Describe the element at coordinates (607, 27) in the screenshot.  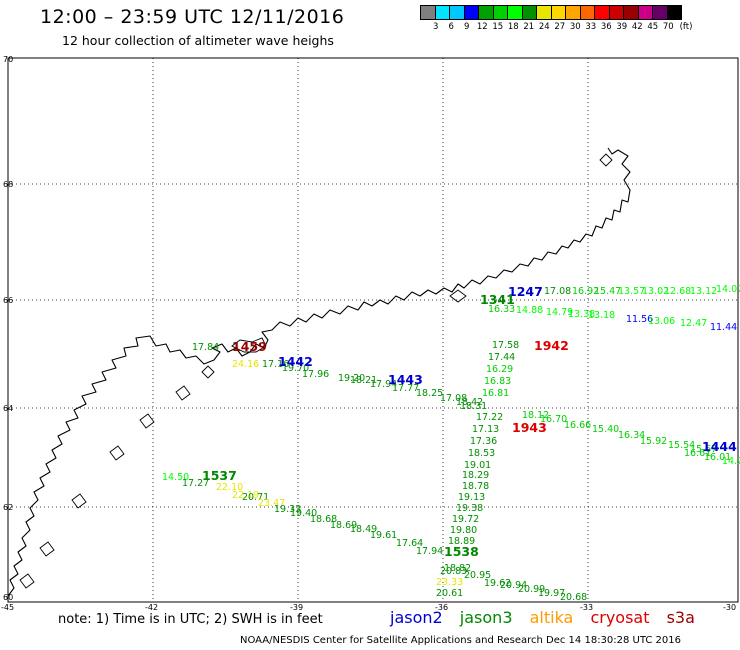
I see `legend-label: 36` at that location.